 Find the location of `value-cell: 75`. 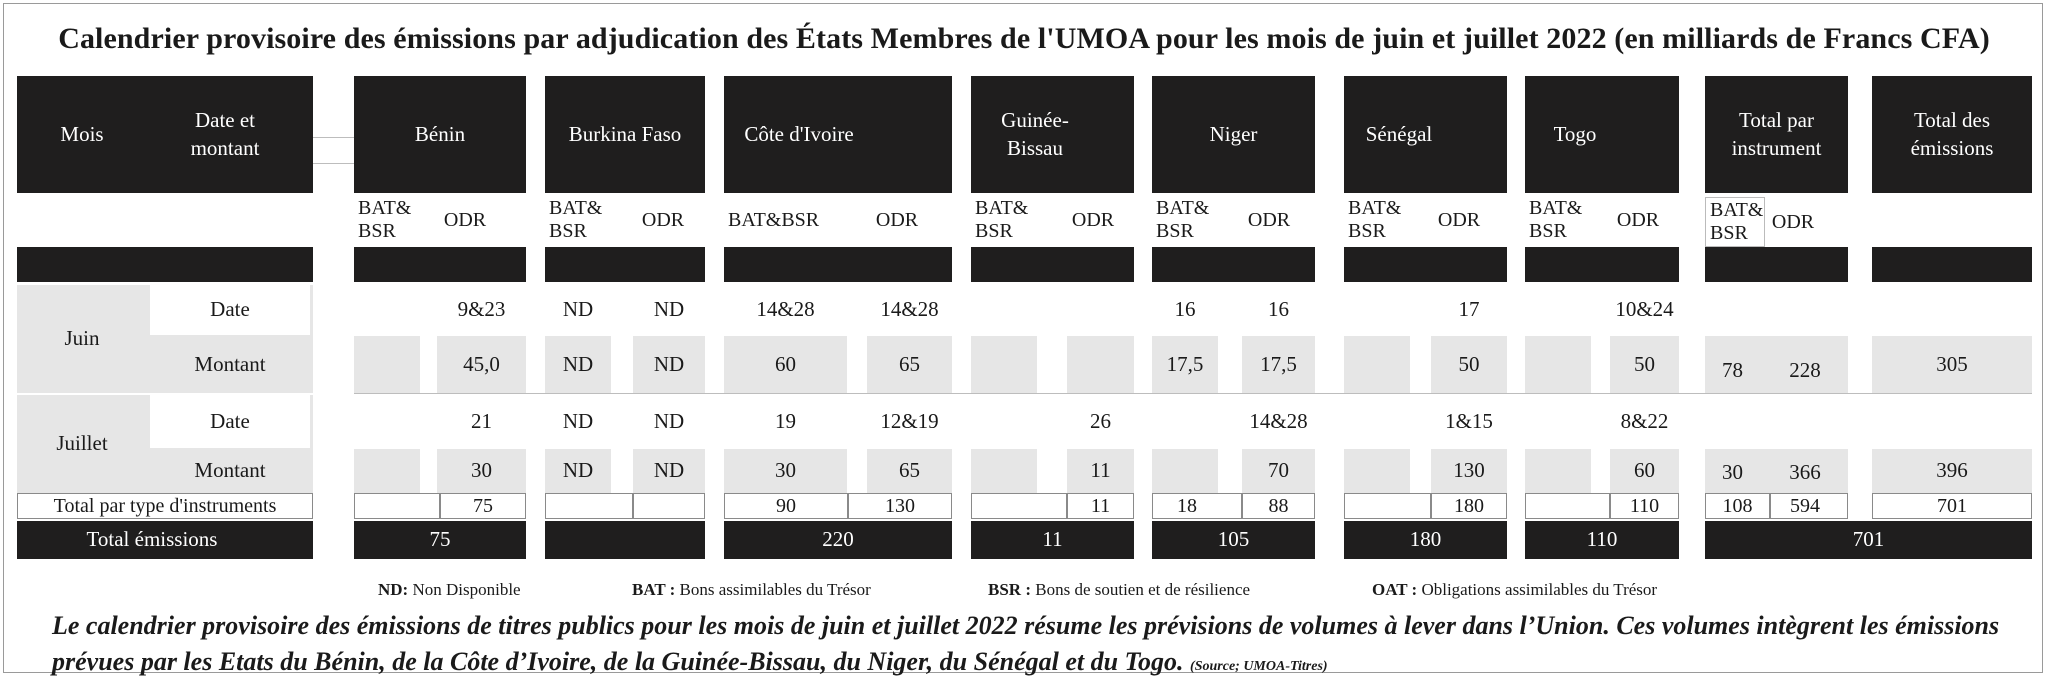

value-cell: 75 is located at coordinates (483, 506).